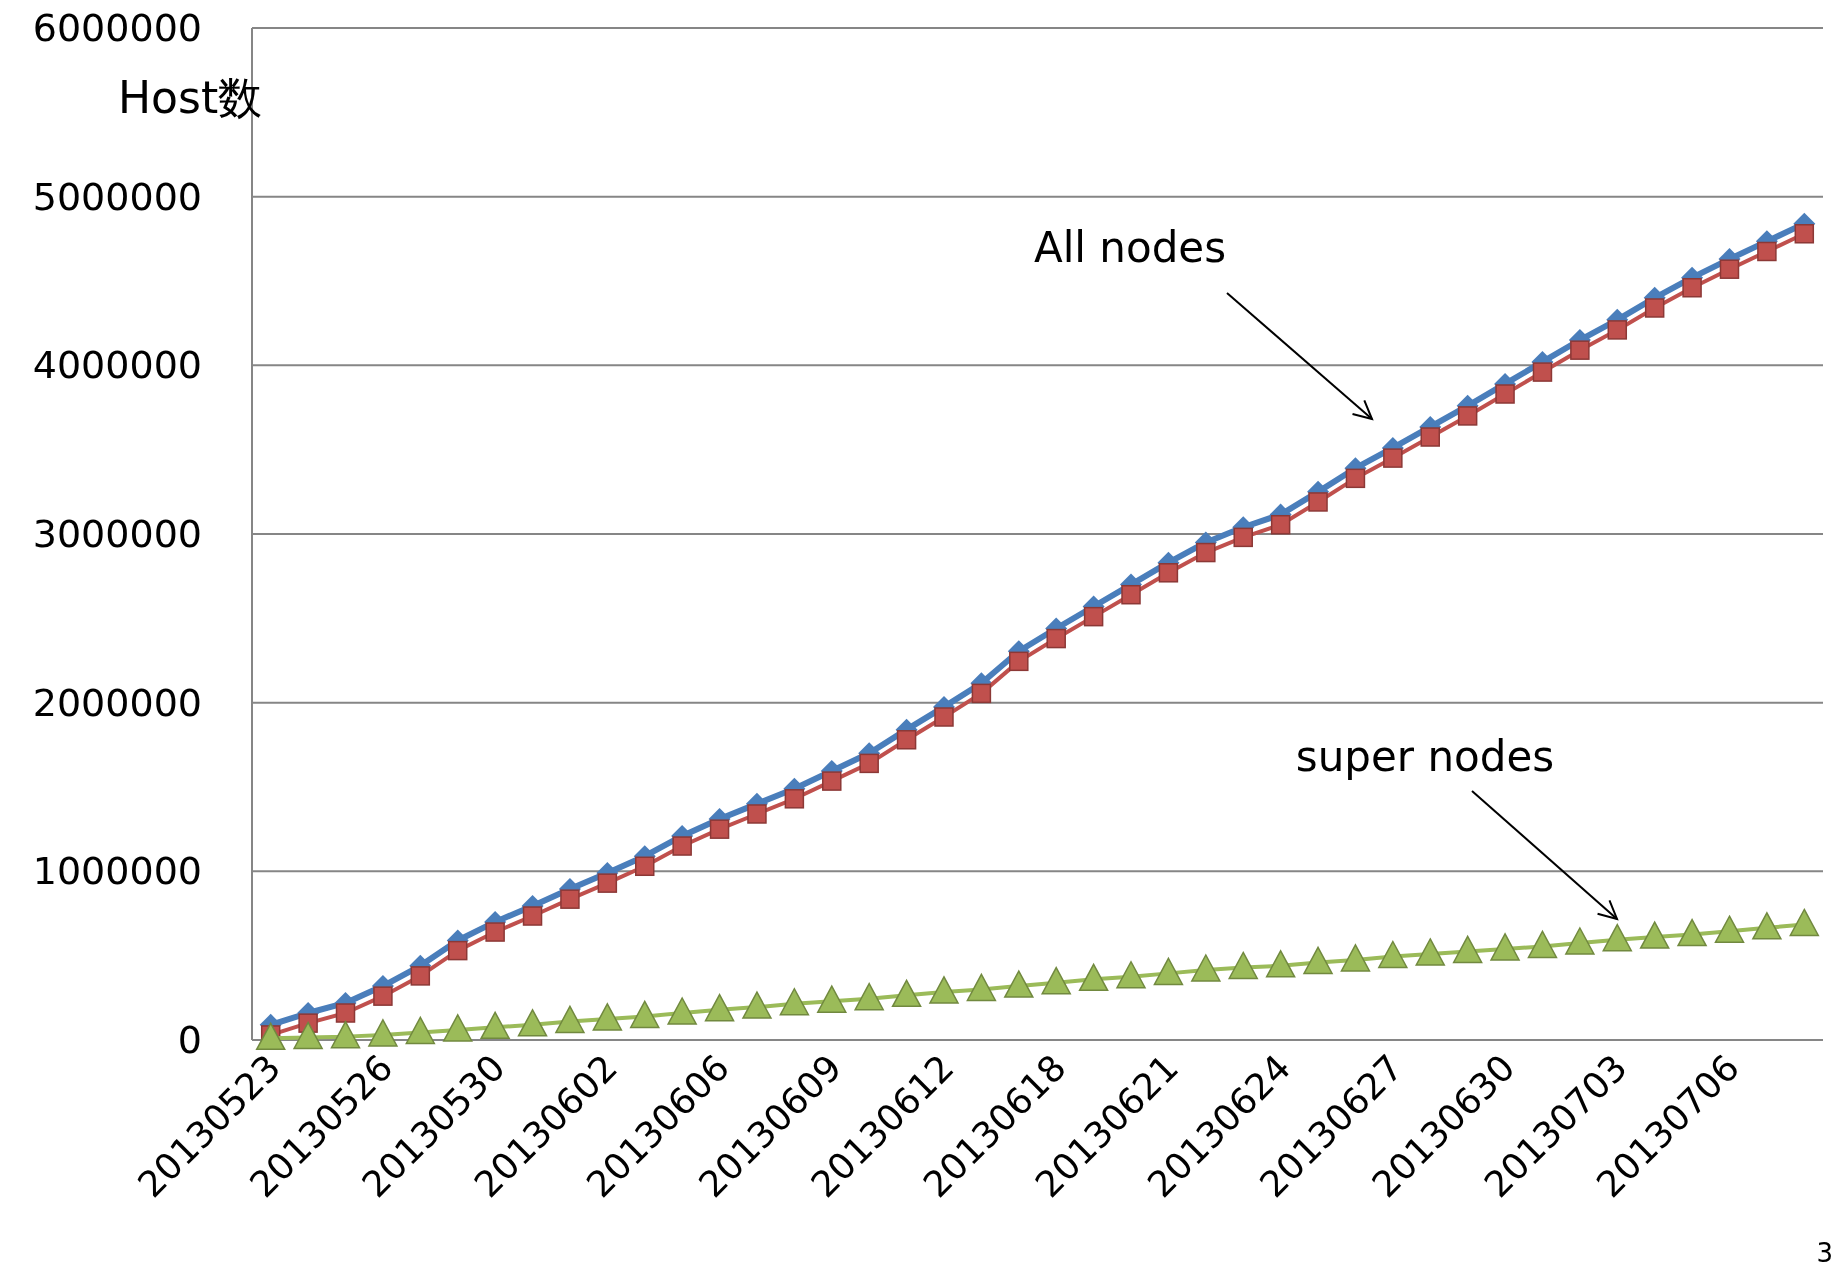 The width and height of the screenshot is (1835, 1266). What do you see at coordinates (1425, 756) in the screenshot?
I see `annotation: super nodes` at bounding box center [1425, 756].